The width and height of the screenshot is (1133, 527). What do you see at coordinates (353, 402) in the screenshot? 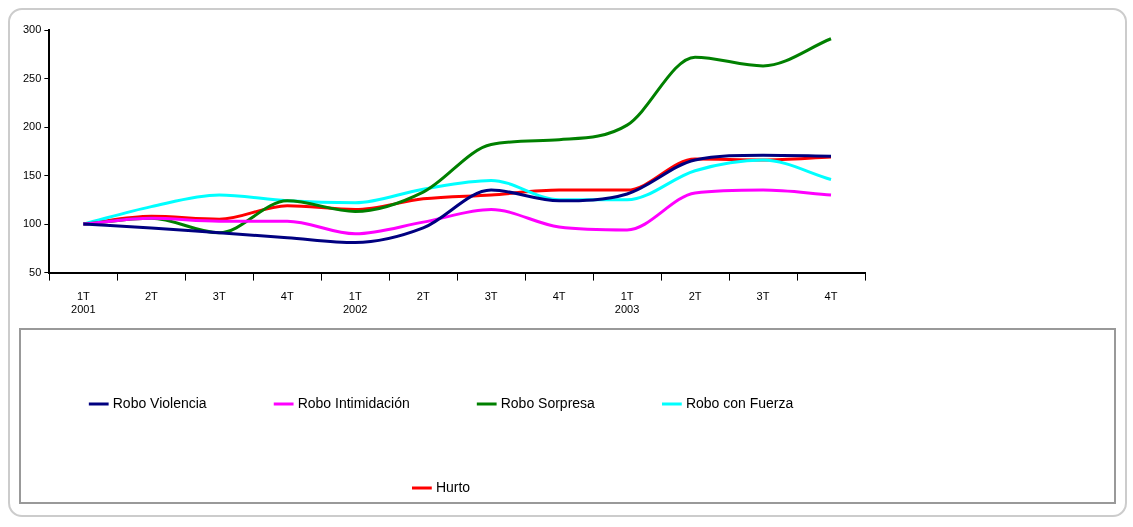
I see `legend-label: Robo Intimidación` at bounding box center [353, 402].